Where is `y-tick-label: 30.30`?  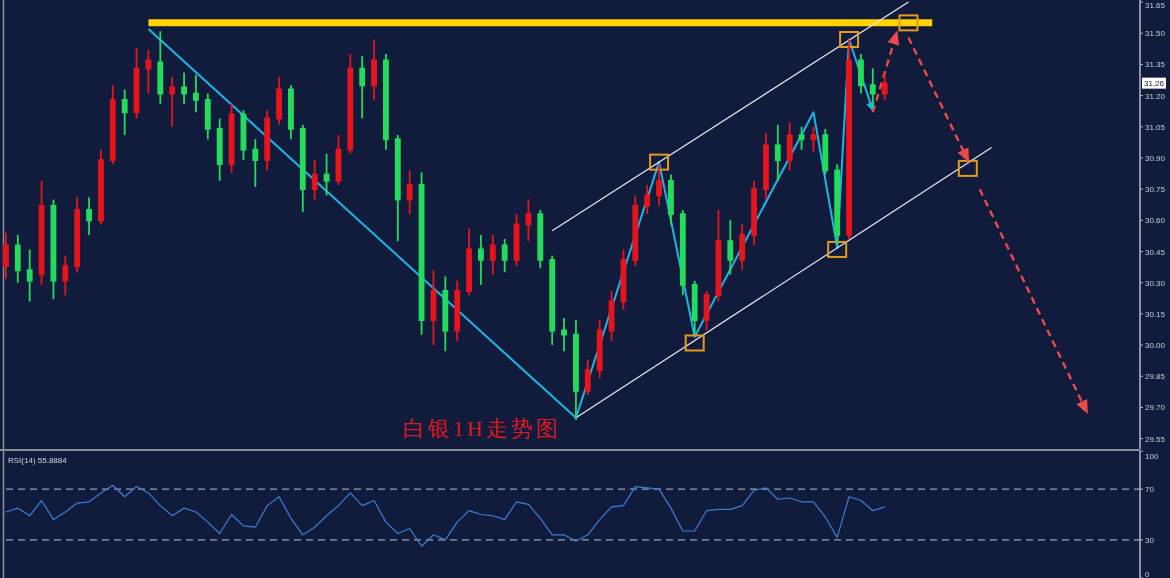
y-tick-label: 30.30 is located at coordinates (1155, 283).